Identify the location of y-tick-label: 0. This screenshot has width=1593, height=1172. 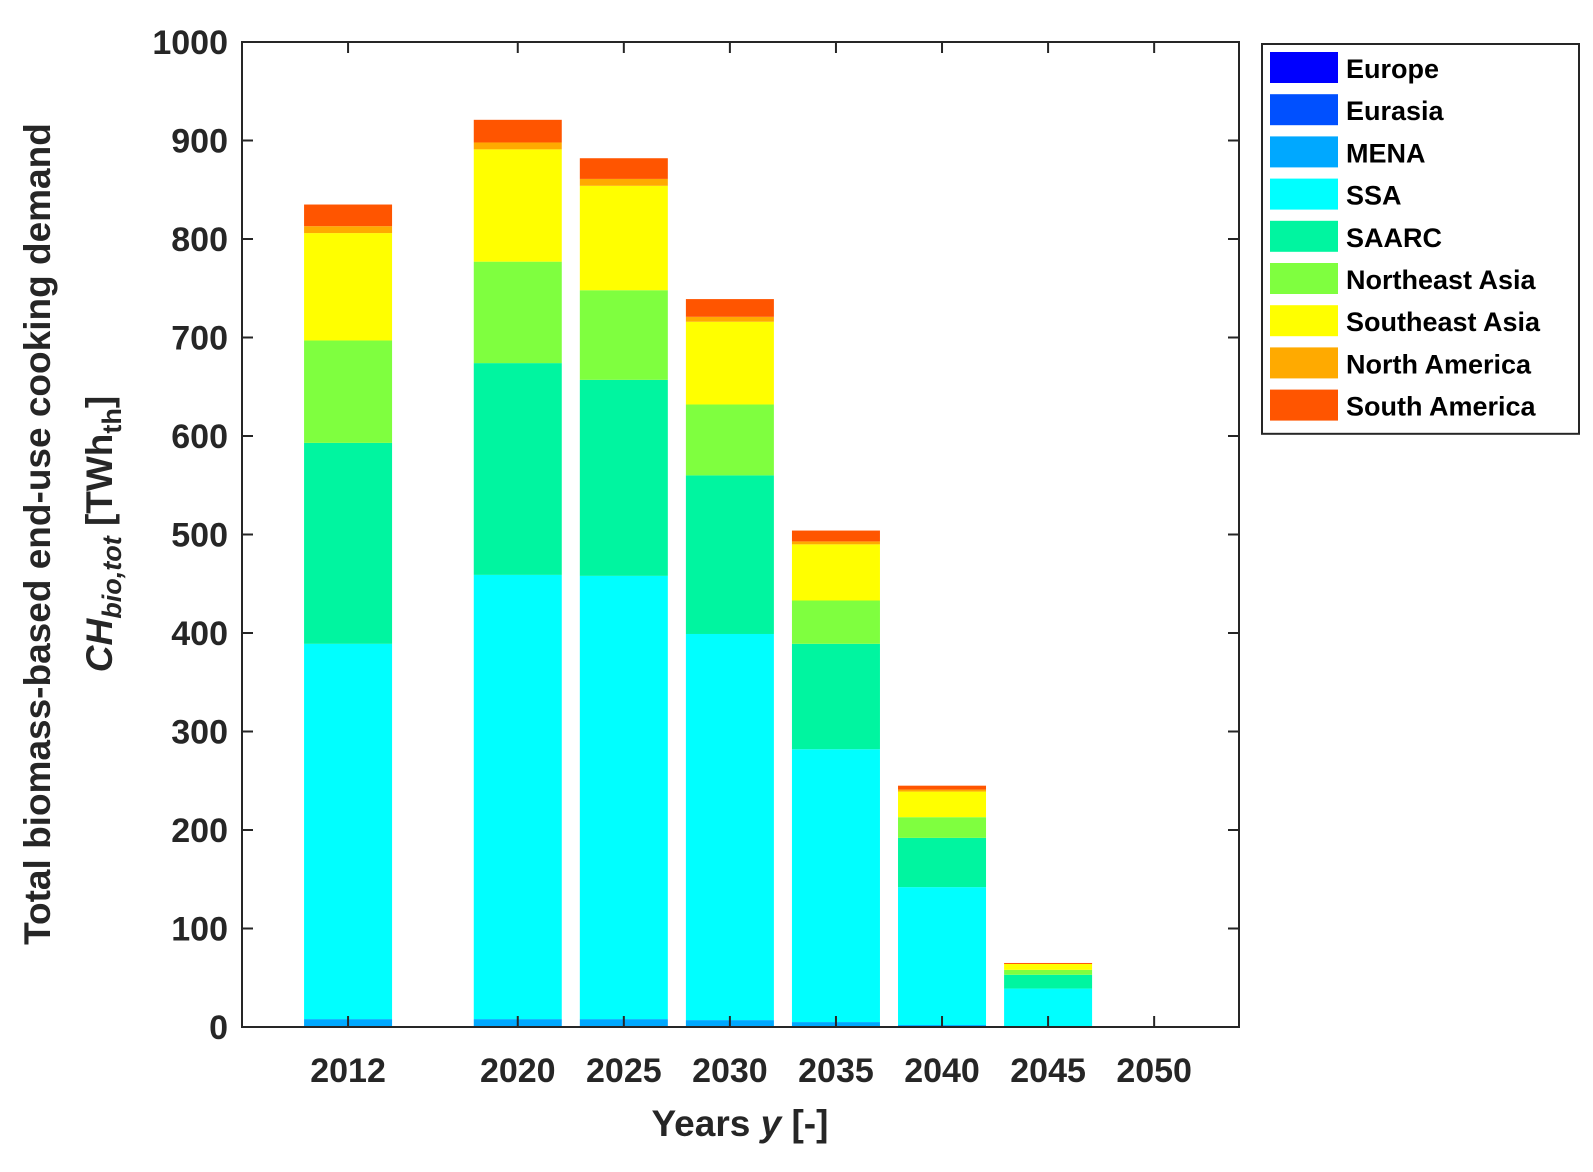
(218, 1028).